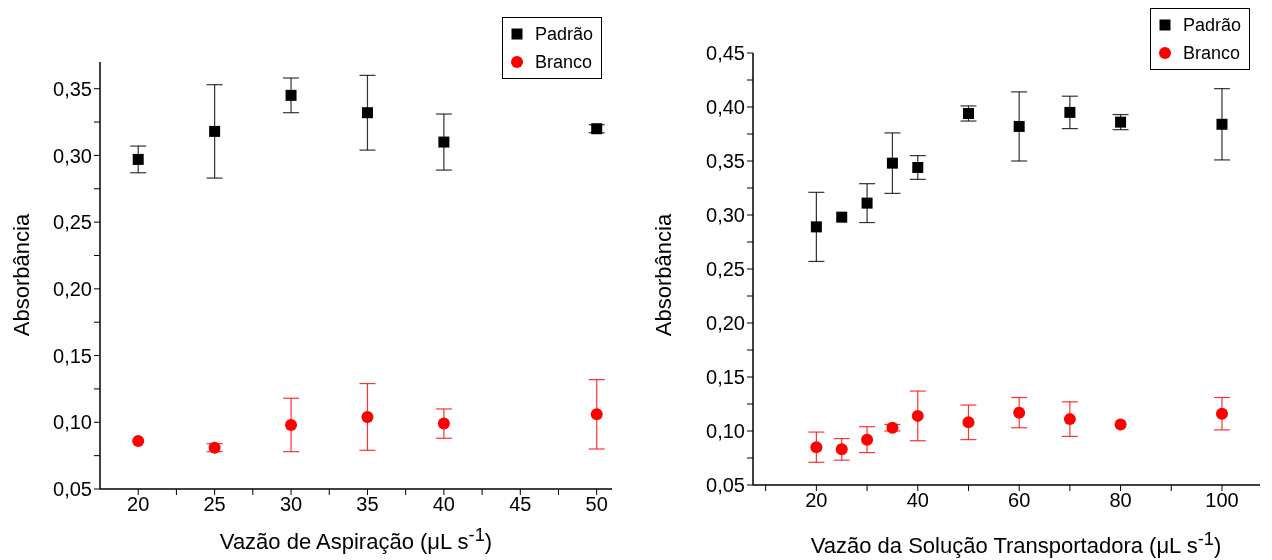 The height and width of the screenshot is (560, 1272). Describe the element at coordinates (725, 53) in the screenshot. I see `y-tick-label: 0,45` at that location.